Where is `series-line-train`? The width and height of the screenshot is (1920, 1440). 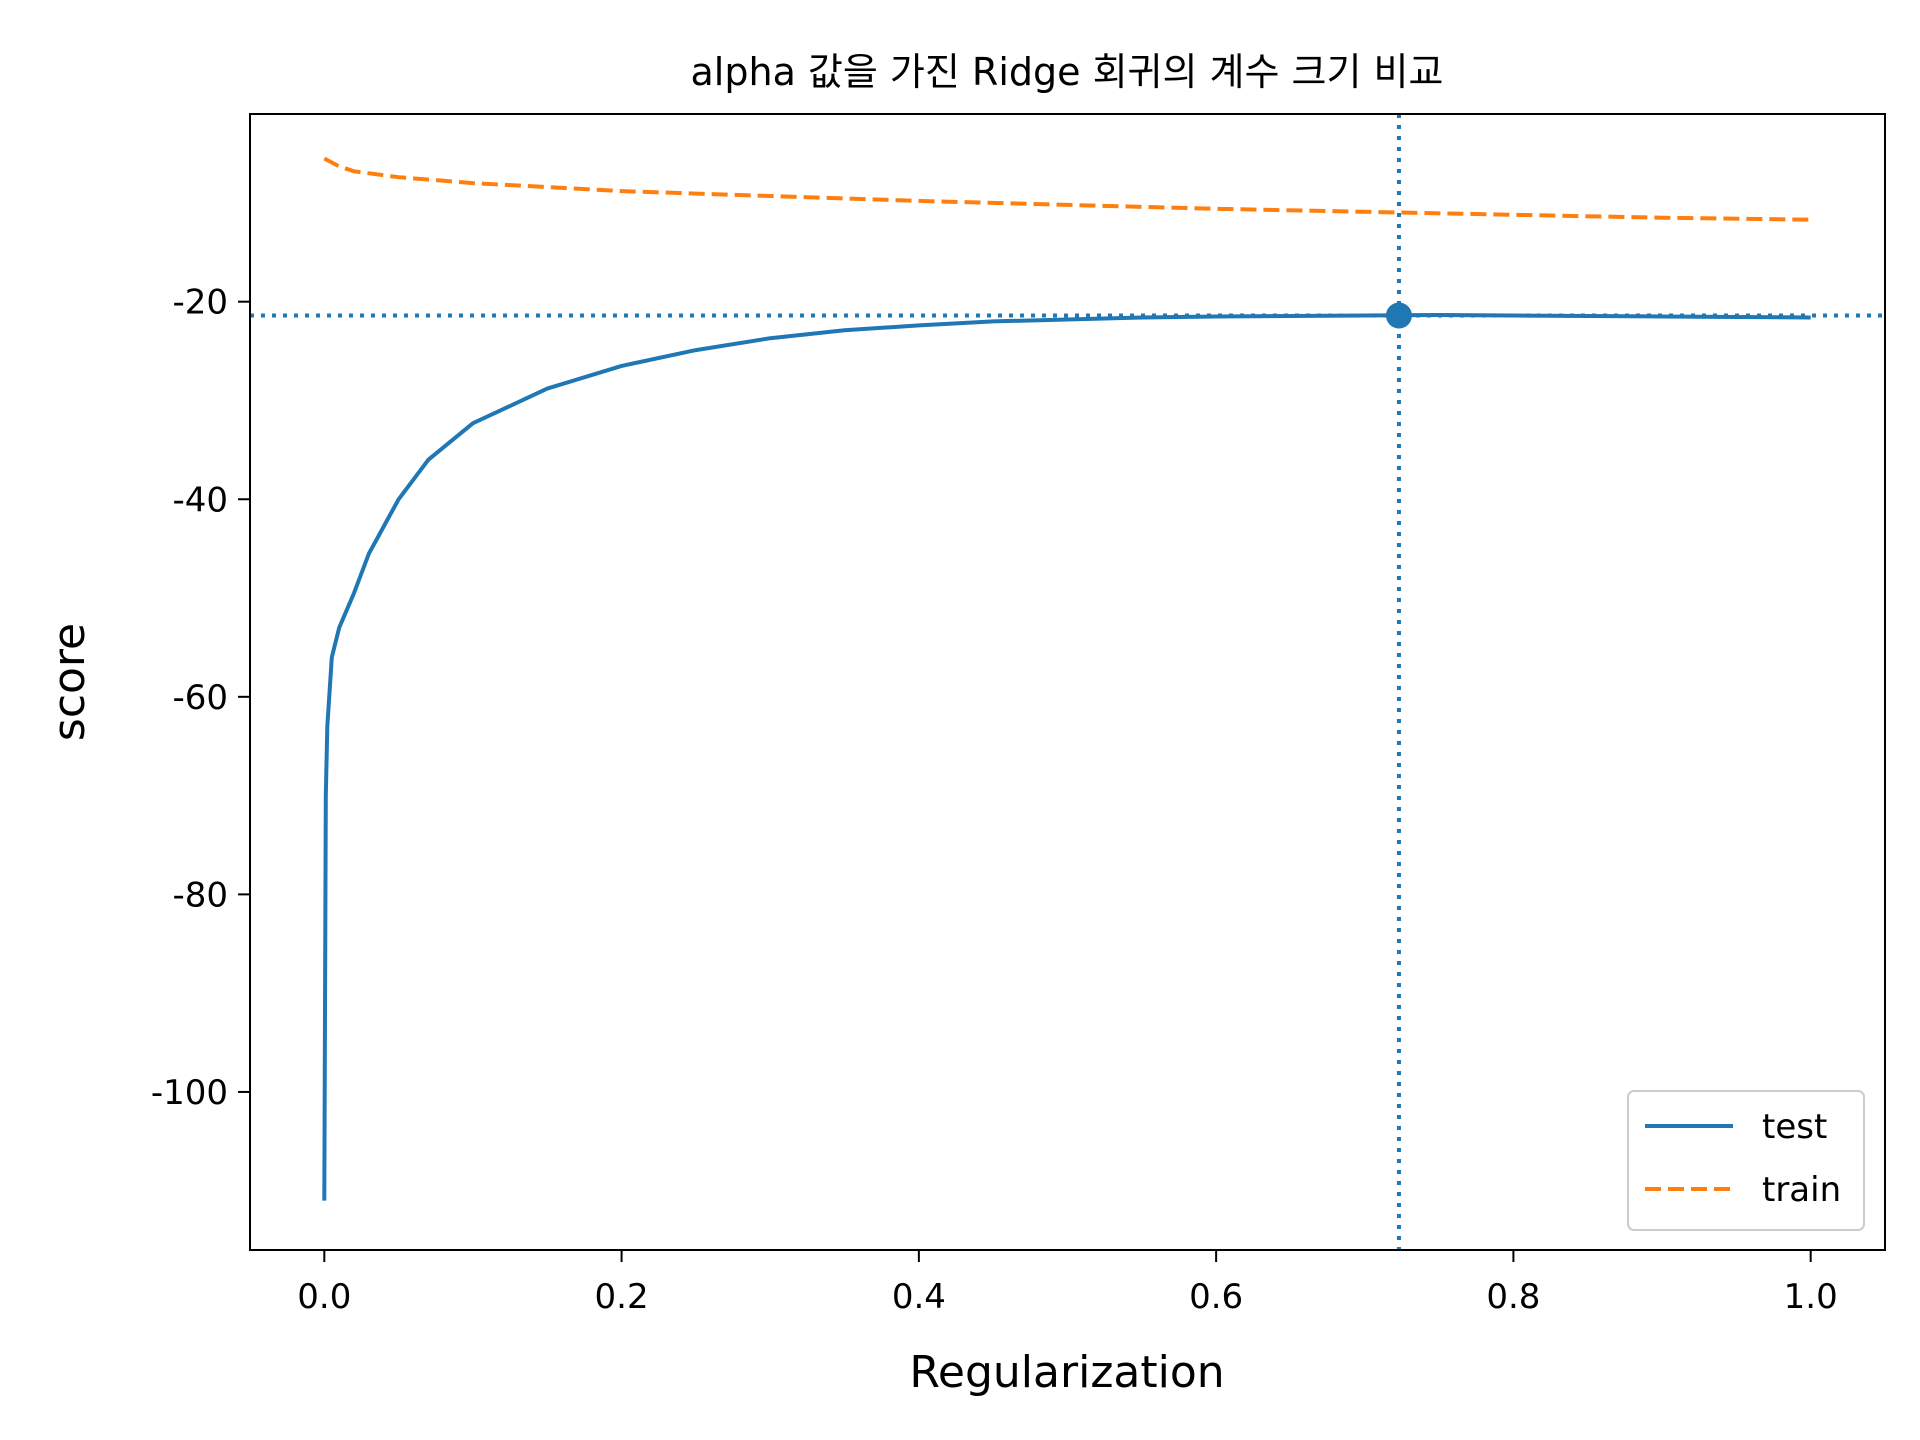 series-line-train is located at coordinates (1067, 189).